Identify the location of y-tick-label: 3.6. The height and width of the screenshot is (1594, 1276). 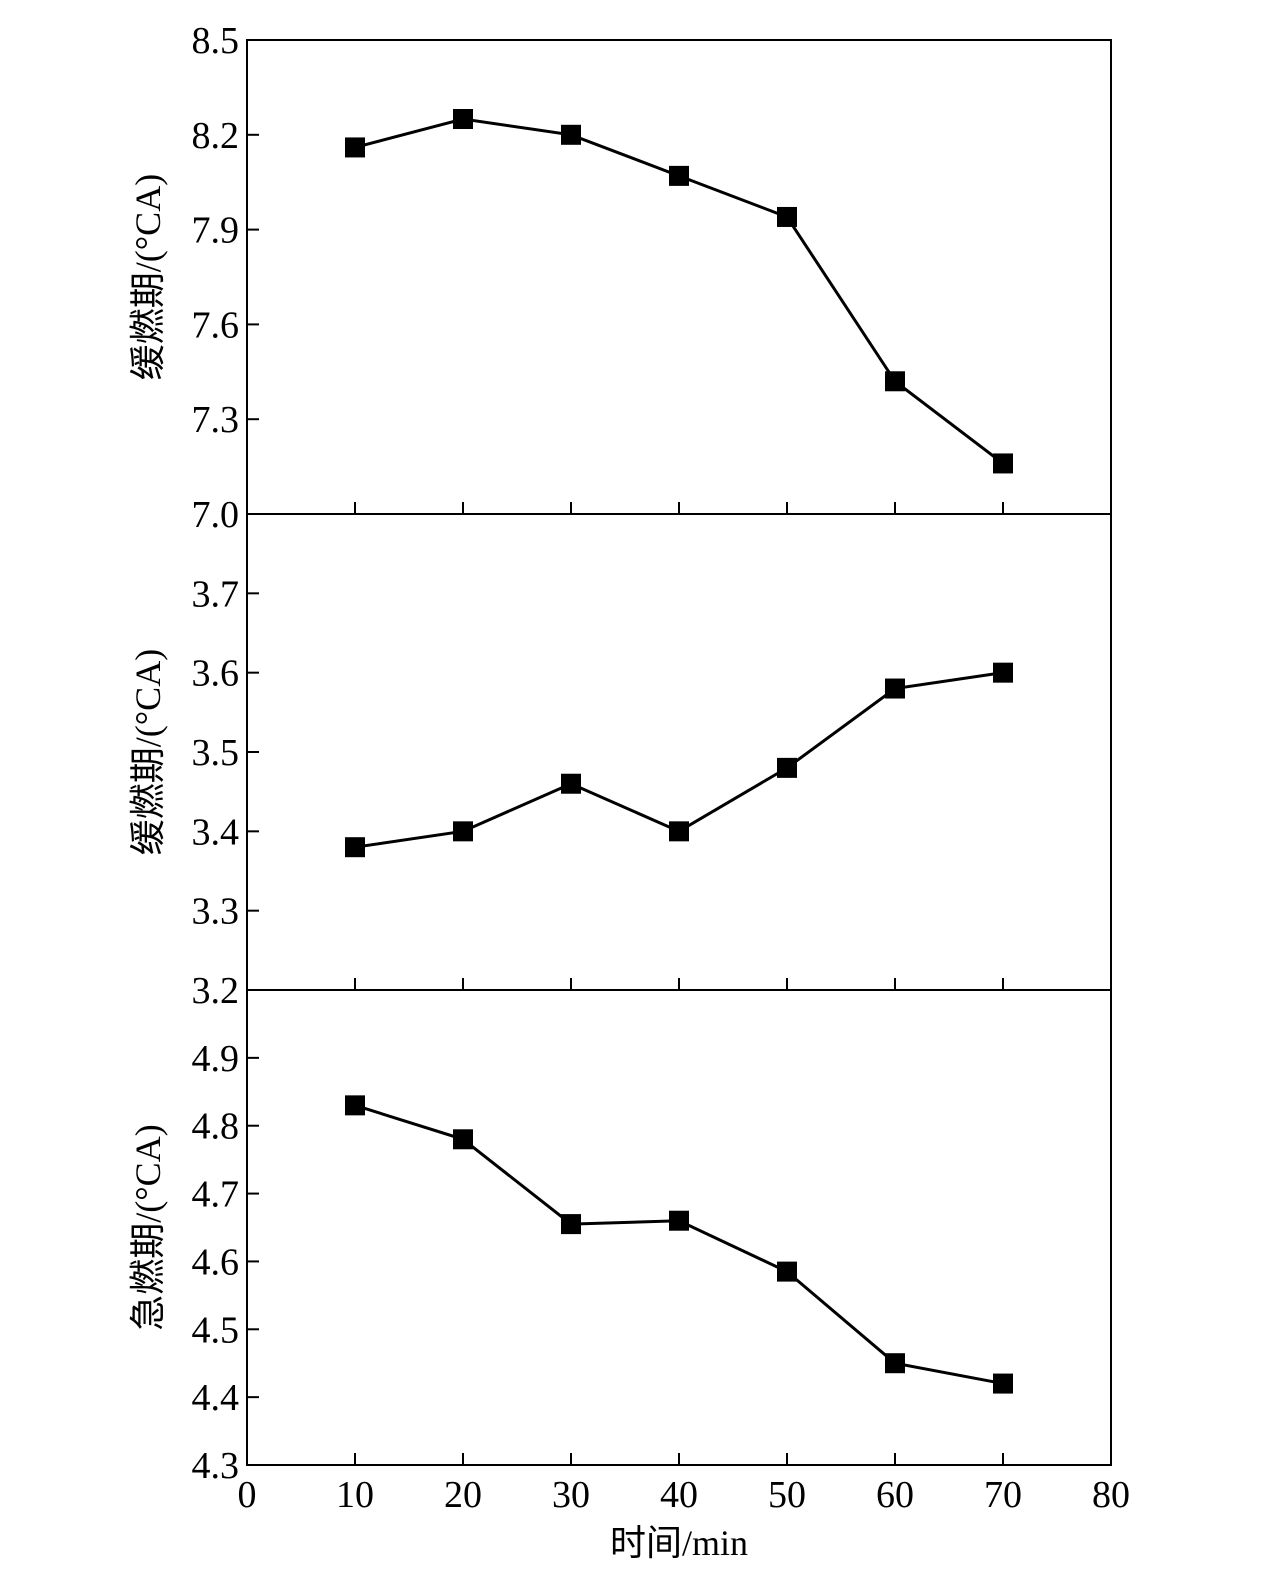
(216, 674).